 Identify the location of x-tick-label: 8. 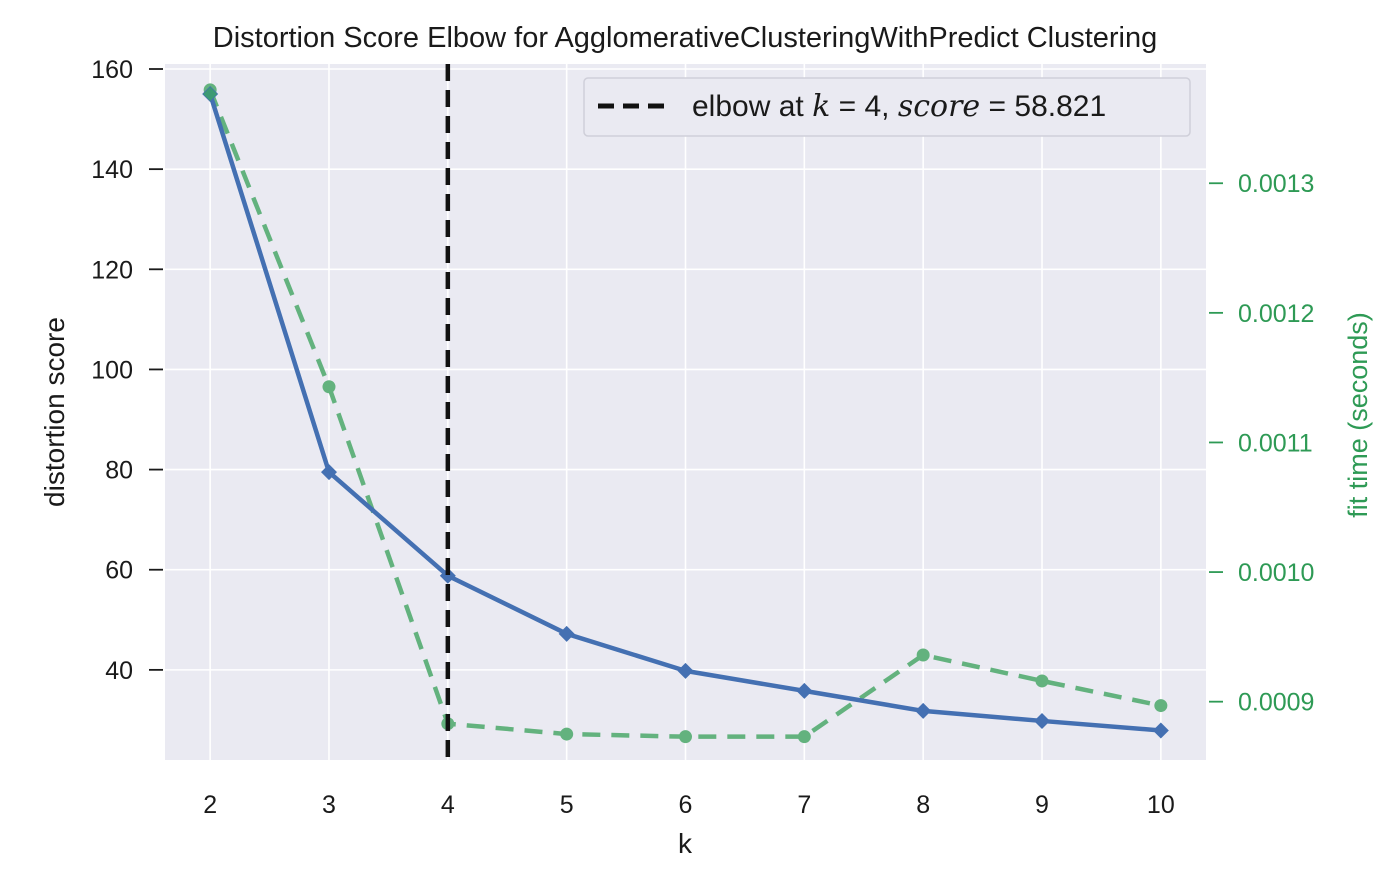
(923, 805).